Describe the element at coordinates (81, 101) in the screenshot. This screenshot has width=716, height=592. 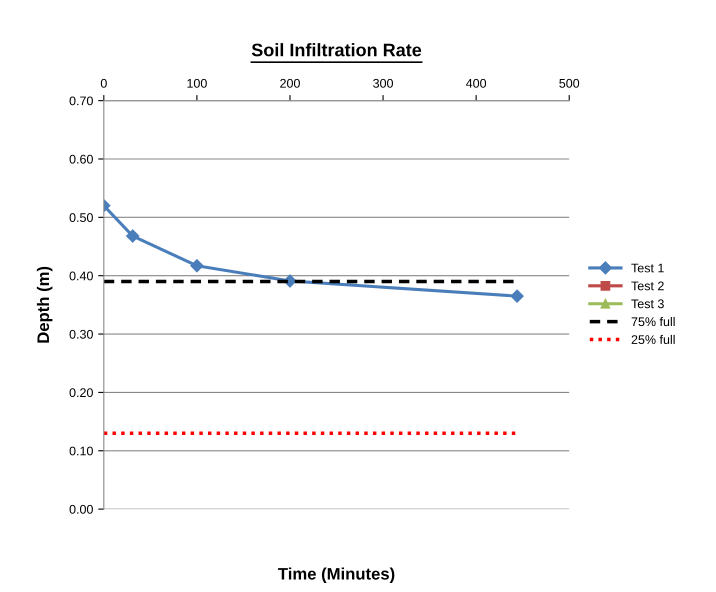
I see `y-tick-label: 0.70` at that location.